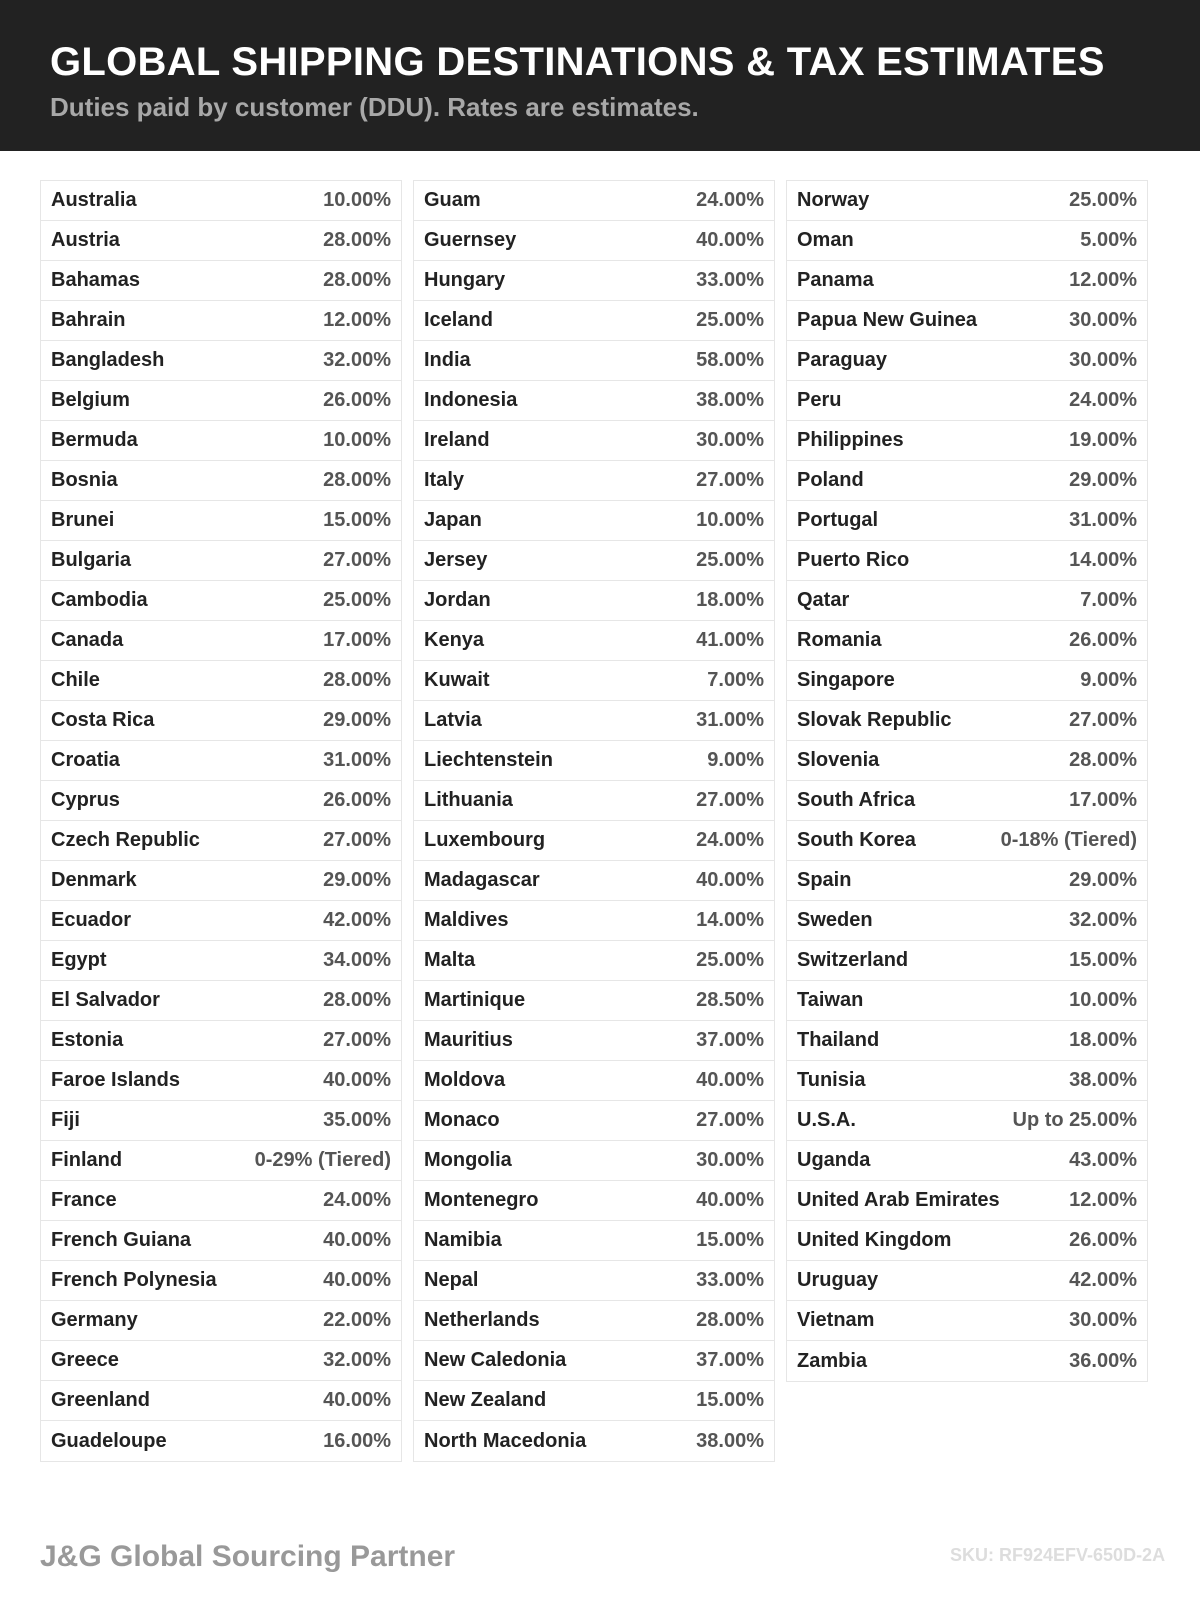  What do you see at coordinates (221, 601) in the screenshot?
I see `table-row: Cambodia 25.00%` at bounding box center [221, 601].